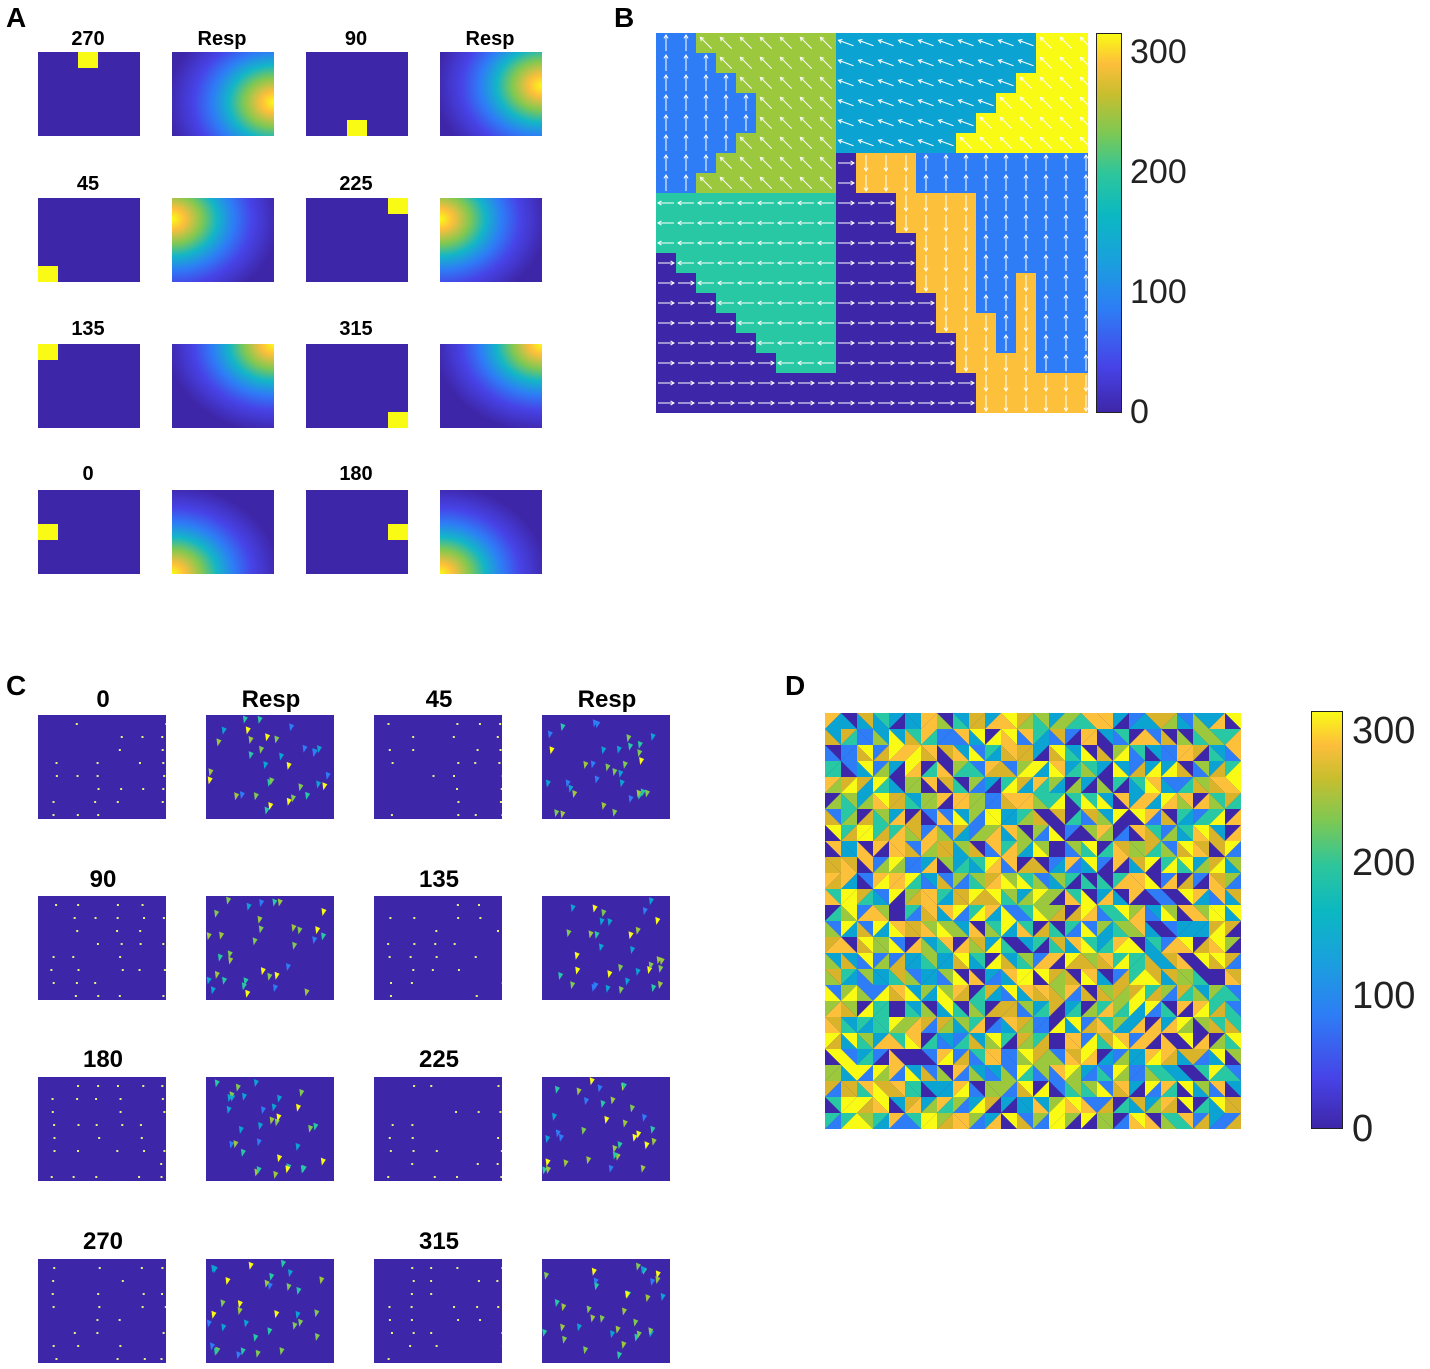  I want to click on b-colorbar-tick-0: 0, so click(1139, 412).